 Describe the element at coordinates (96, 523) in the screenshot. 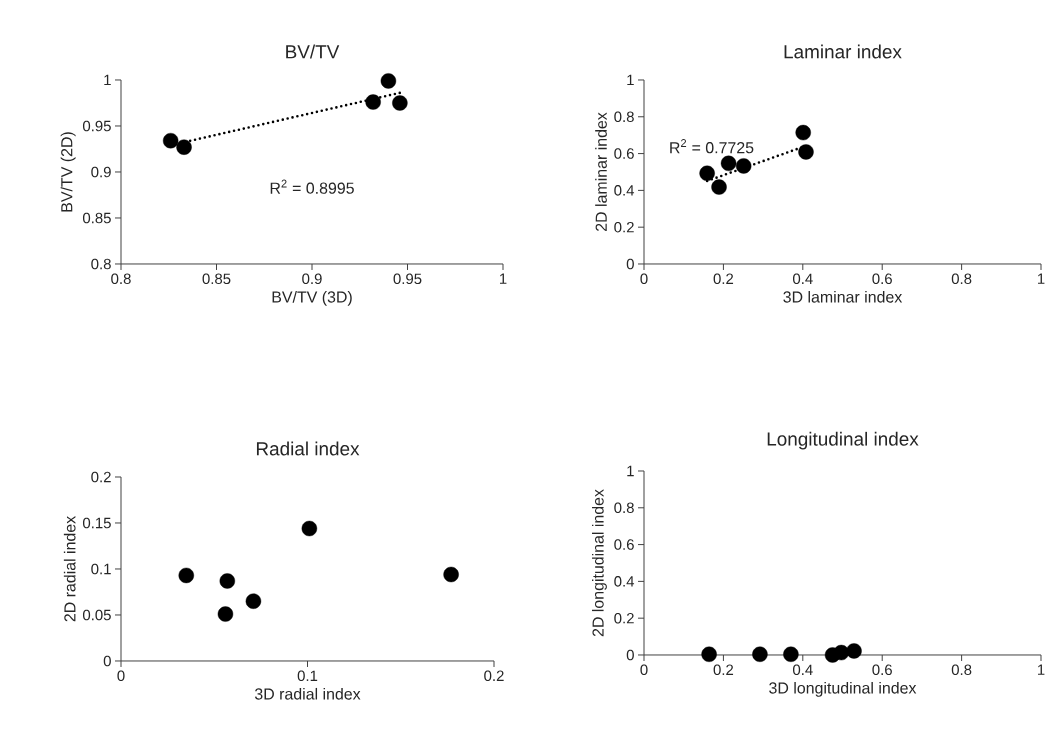

I see `y-tick-label: 0.15` at that location.